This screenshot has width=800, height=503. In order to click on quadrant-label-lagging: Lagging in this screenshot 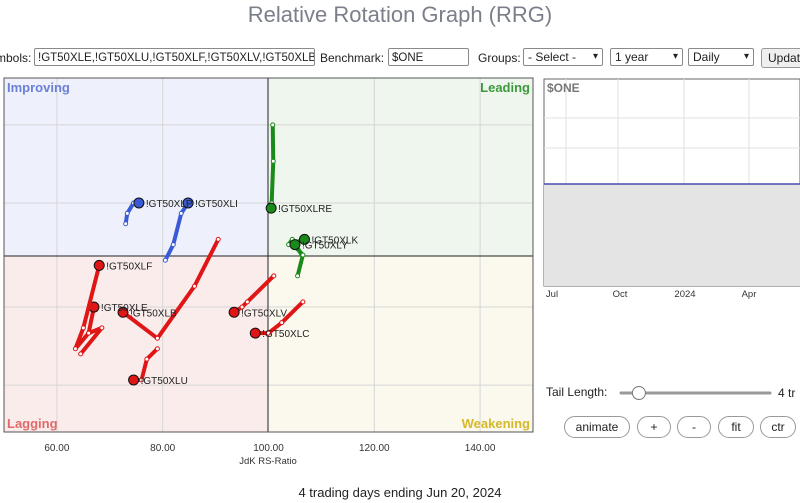, I will do `click(32, 423)`.